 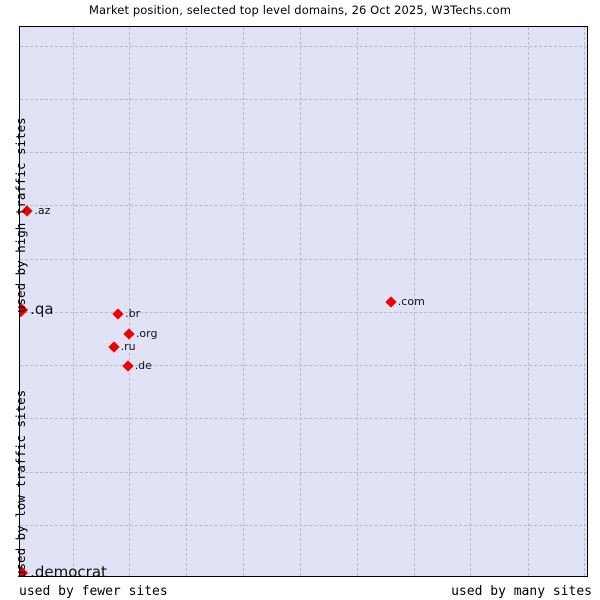 I want to click on data-point-label: .br, so click(x=133, y=314).